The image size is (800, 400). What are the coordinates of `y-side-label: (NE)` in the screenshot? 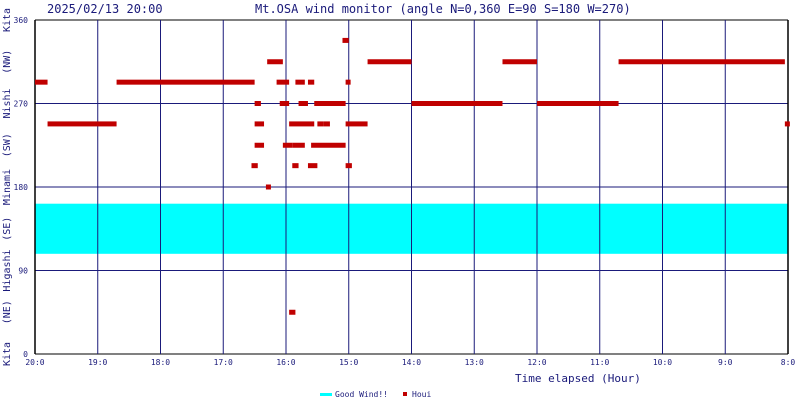 It's located at (7, 312).